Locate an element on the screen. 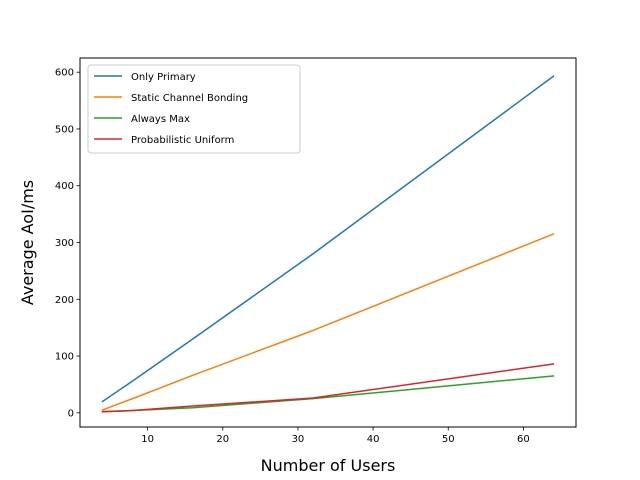  y-tick-label: 0 is located at coordinates (71, 413).